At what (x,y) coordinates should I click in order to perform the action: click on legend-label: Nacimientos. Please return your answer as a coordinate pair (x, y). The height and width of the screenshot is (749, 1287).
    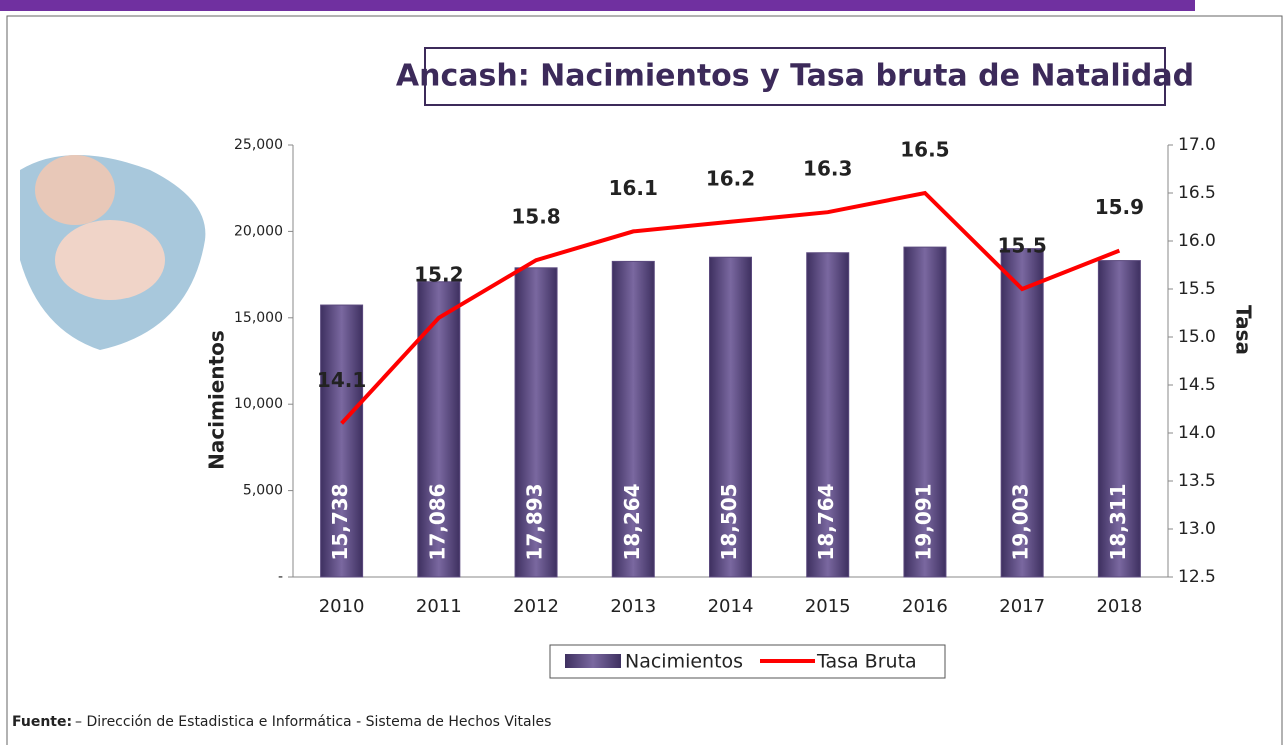
    Looking at the image, I should click on (684, 662).